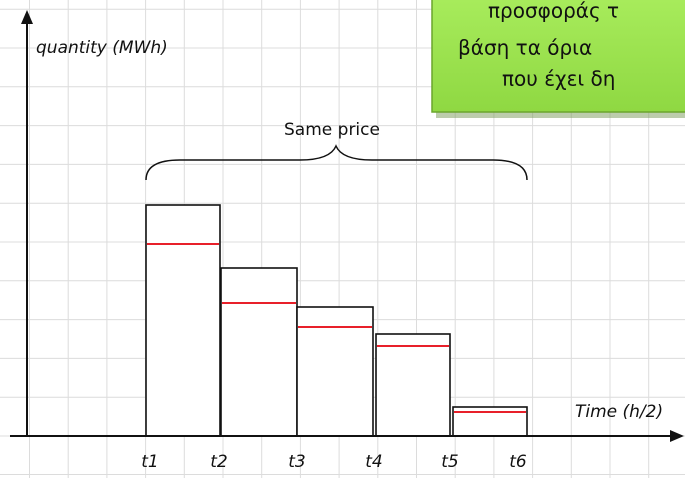 The width and height of the screenshot is (685, 478). Describe the element at coordinates (332, 130) in the screenshot. I see `bracket-label: Same price` at that location.